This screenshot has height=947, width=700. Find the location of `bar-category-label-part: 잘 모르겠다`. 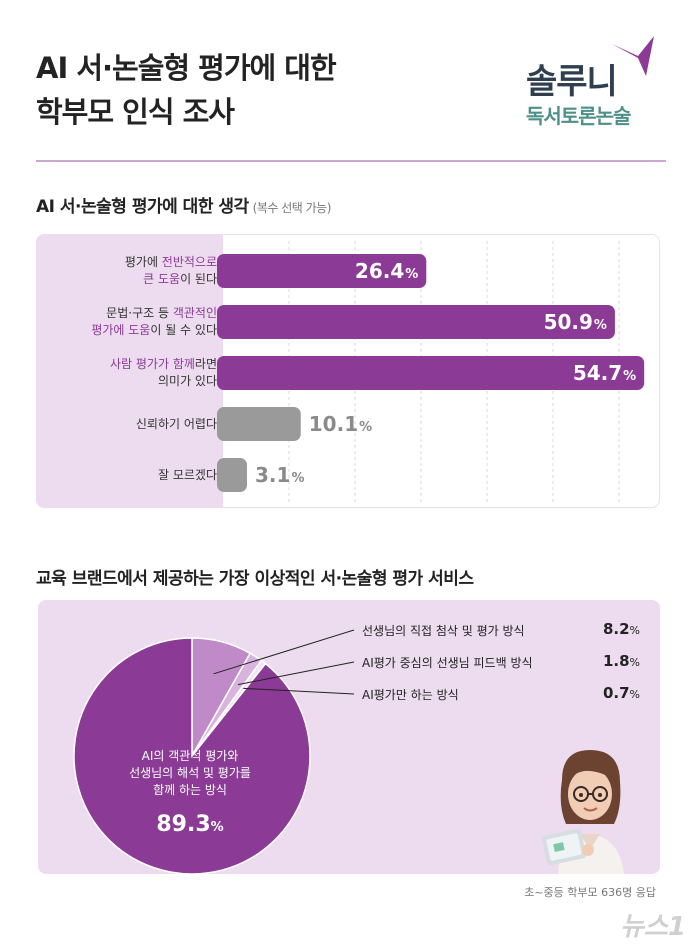

bar-category-label-part: 잘 모르겠다 is located at coordinates (187, 474).